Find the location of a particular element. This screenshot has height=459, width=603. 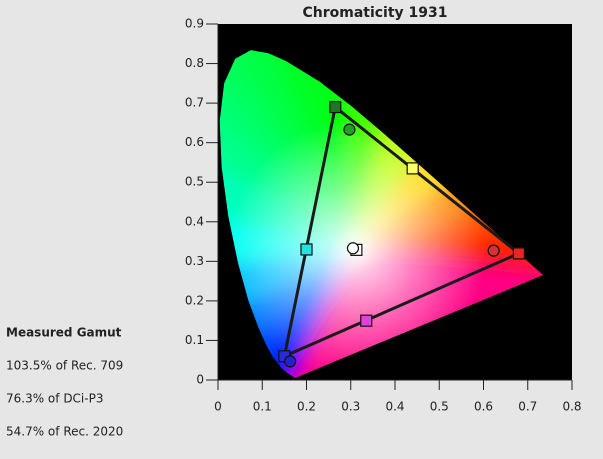

summary-line: 103.5% of Rec. 709 is located at coordinates (64, 366).